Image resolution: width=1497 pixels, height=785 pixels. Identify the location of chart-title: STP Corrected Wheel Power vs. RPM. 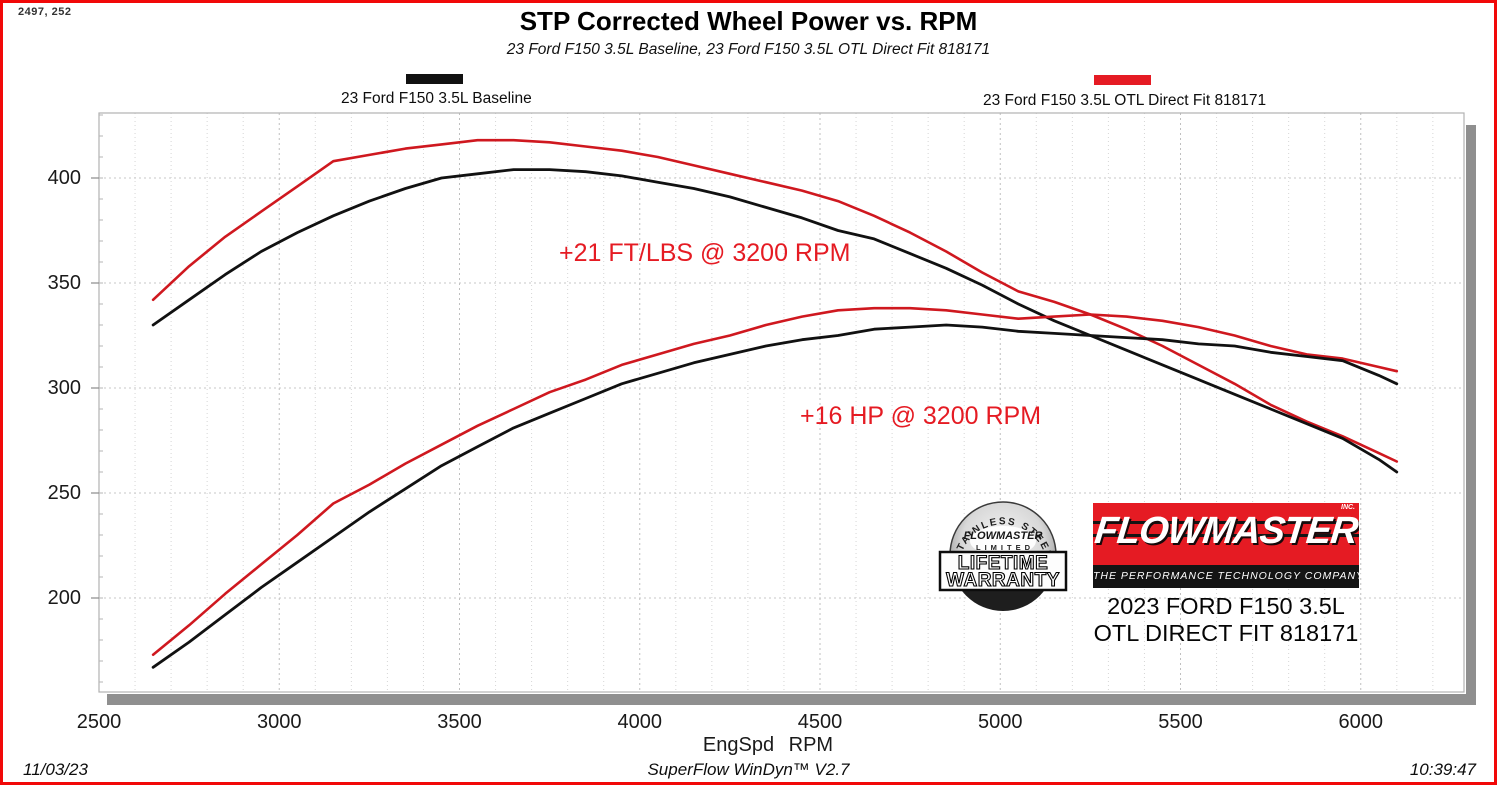
(748, 21).